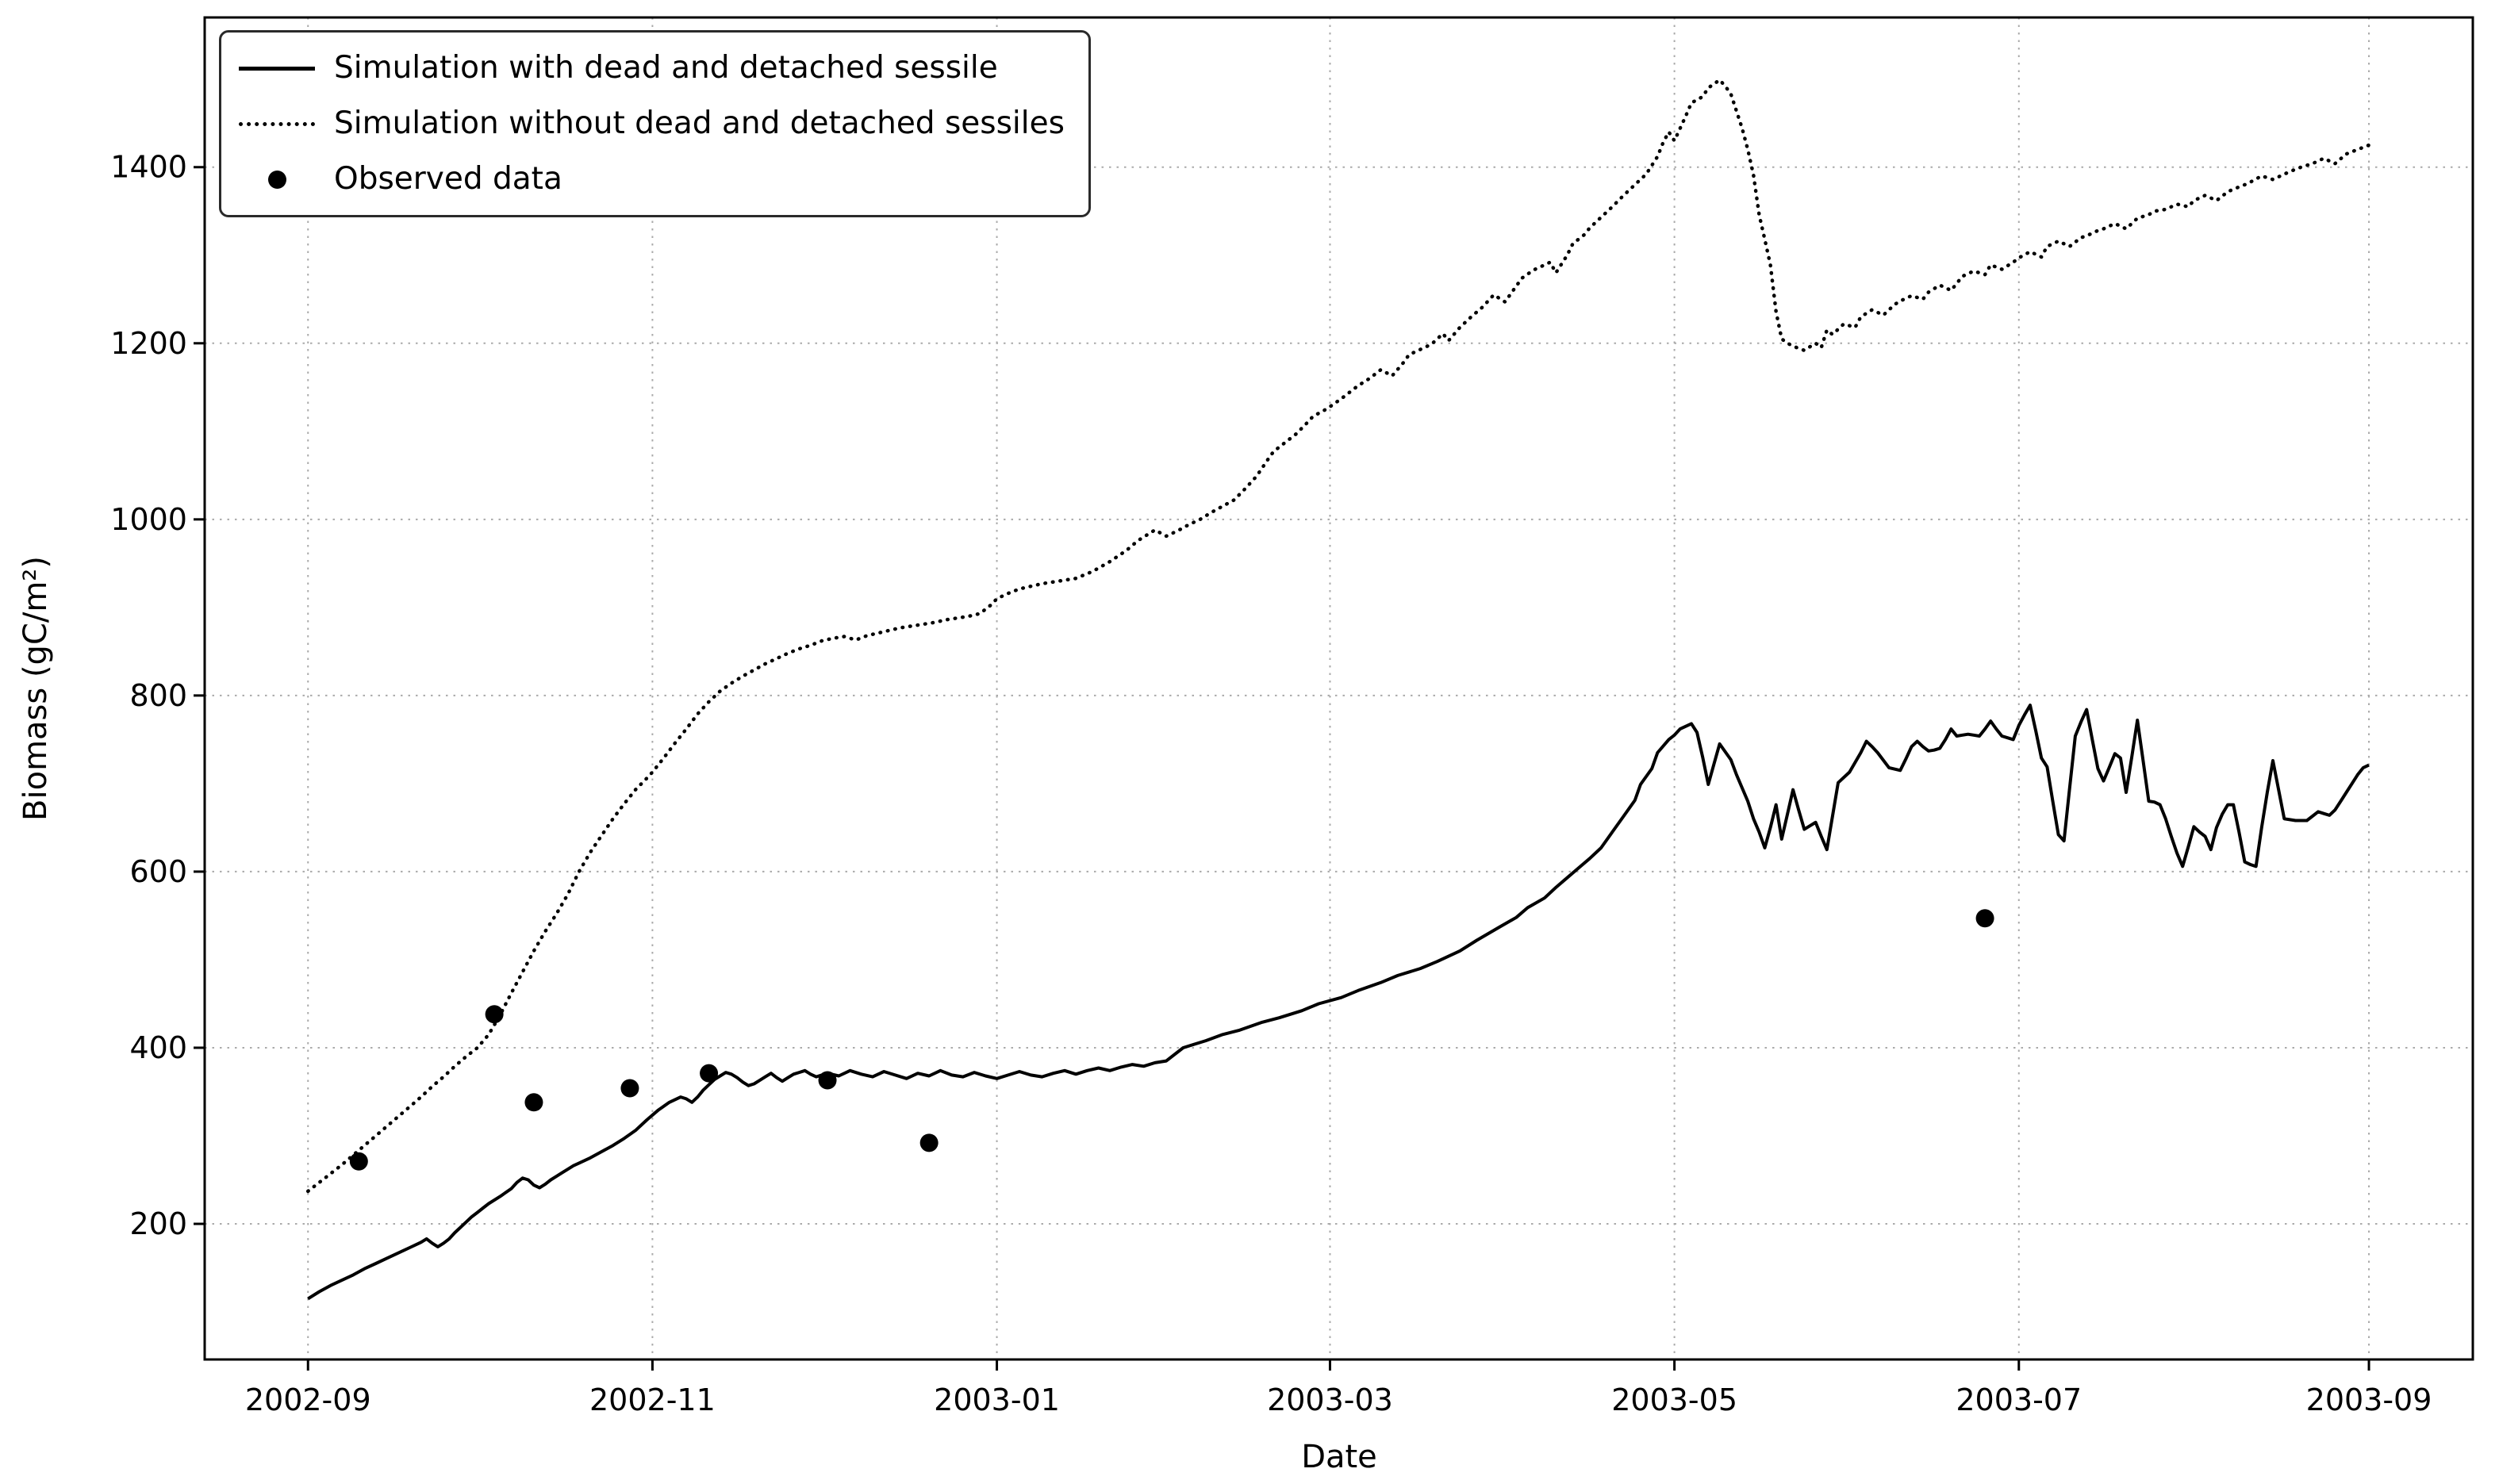 This screenshot has width=2499, height=1484. Describe the element at coordinates (1339, 1457) in the screenshot. I see `x-axis-label: Date` at that location.